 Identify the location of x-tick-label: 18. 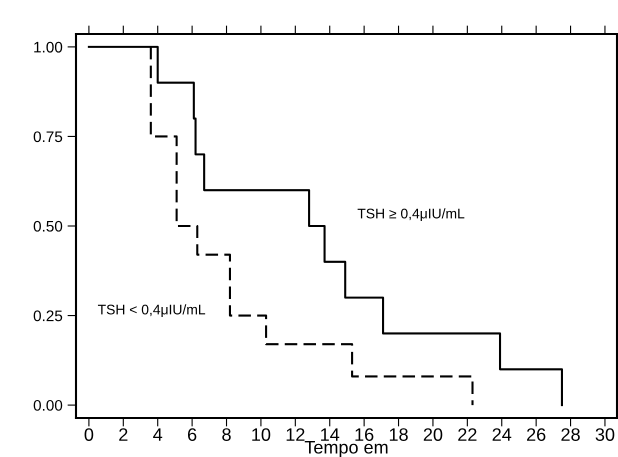
(399, 434).